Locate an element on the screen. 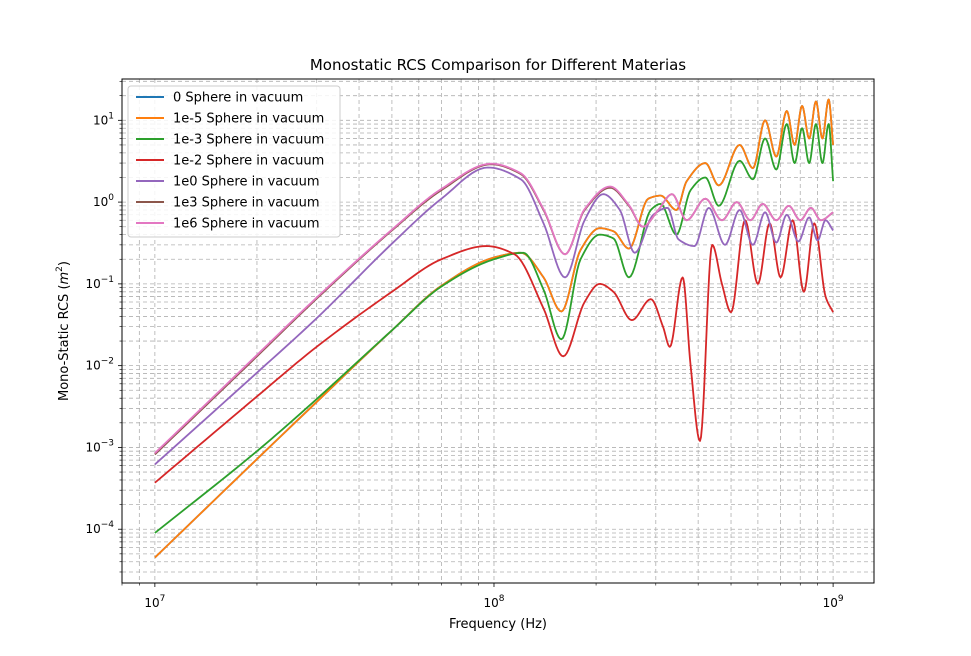 The image size is (971, 656). legend-label: 1e-3 Sphere in vacuum is located at coordinates (248, 140).